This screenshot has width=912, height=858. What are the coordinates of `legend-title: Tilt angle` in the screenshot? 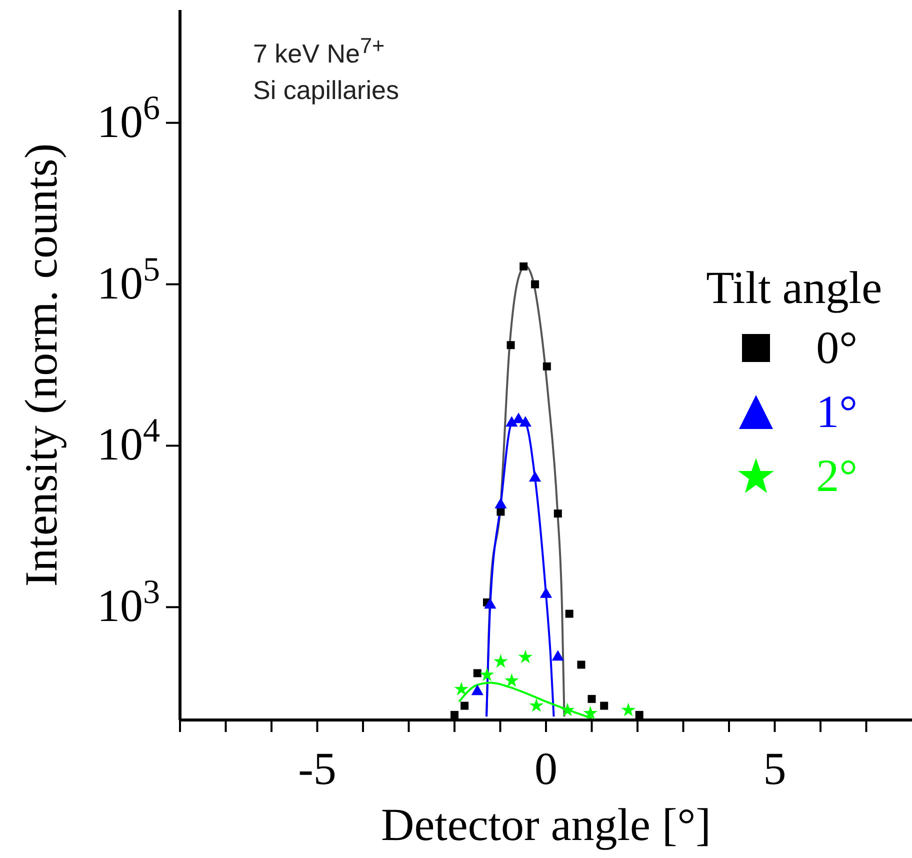 It's located at (794, 288).